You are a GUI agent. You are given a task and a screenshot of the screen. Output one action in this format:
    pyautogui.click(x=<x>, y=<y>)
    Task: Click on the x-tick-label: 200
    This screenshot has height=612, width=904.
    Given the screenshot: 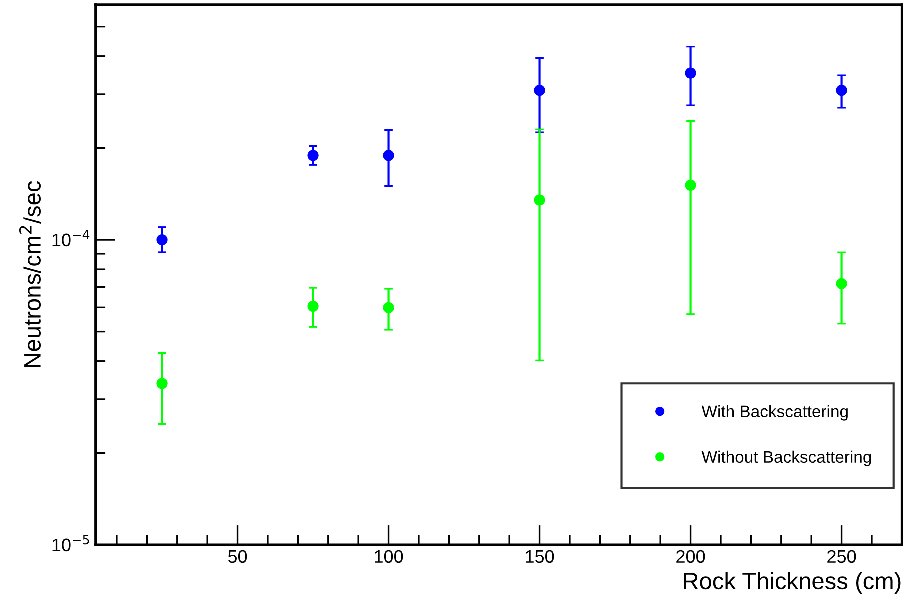 What is the action you would take?
    pyautogui.click(x=691, y=557)
    